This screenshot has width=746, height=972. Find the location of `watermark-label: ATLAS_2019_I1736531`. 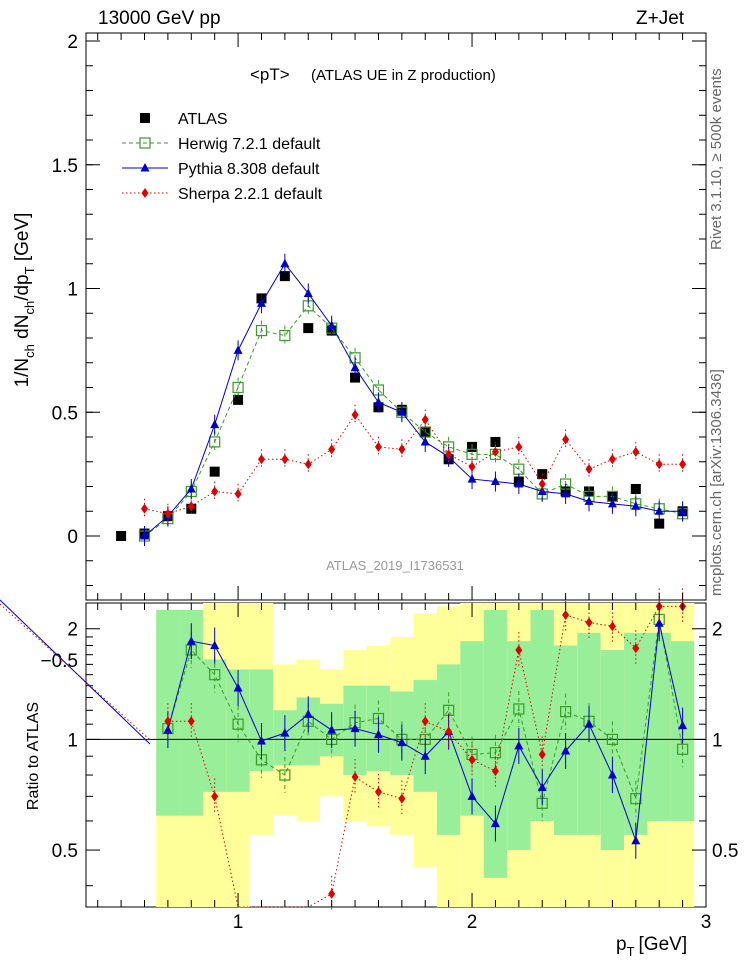

watermark-label: ATLAS_2019_I1736531 is located at coordinates (395, 565).